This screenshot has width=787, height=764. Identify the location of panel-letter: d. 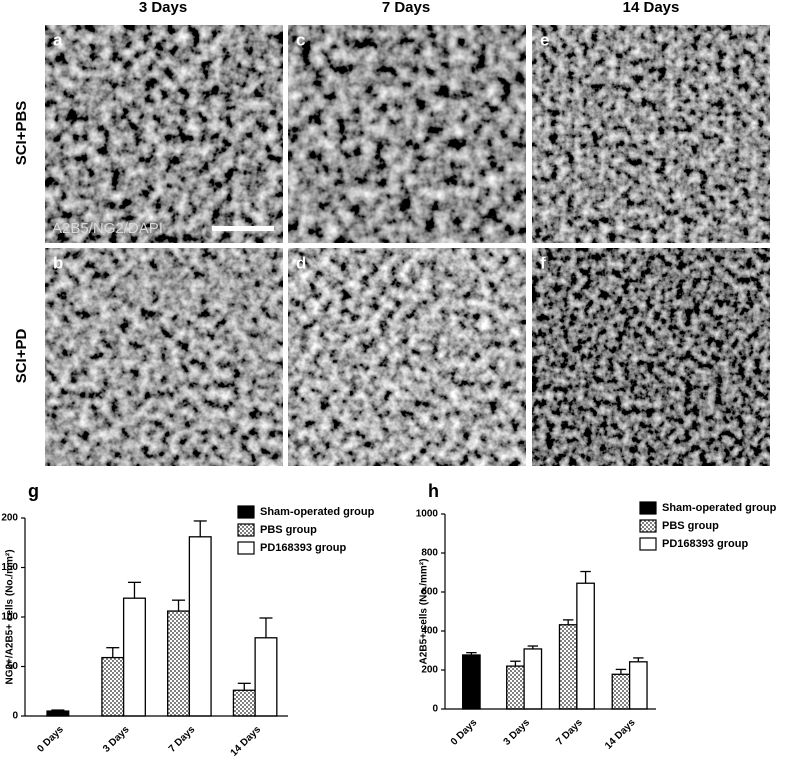
(301, 262).